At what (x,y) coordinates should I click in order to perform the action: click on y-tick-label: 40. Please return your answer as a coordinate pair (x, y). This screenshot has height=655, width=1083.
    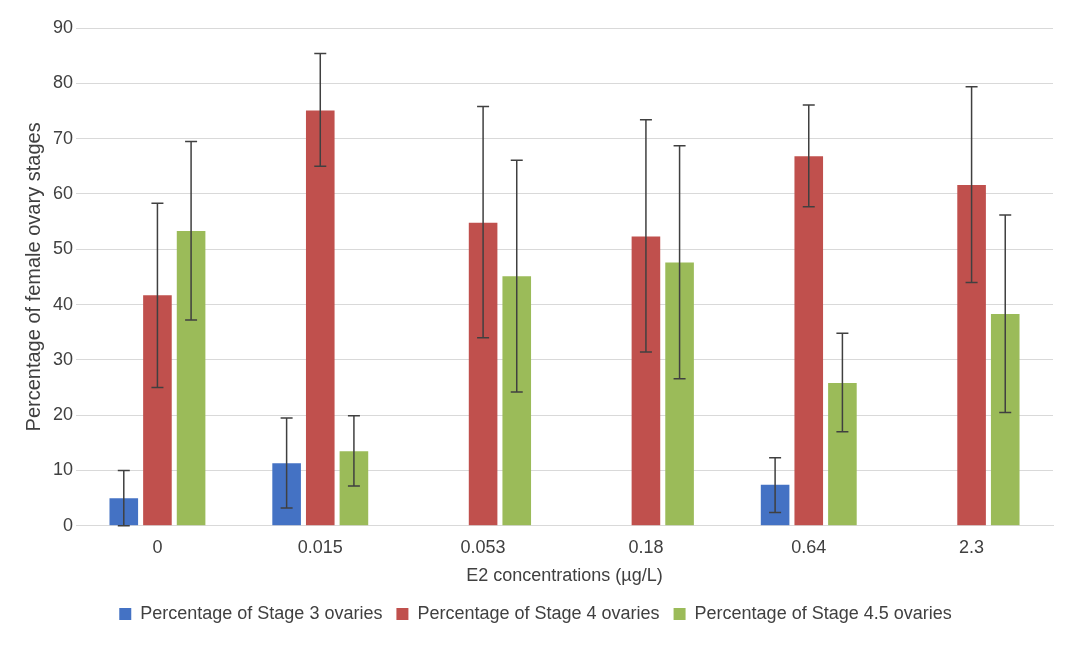
    Looking at the image, I should click on (63, 303).